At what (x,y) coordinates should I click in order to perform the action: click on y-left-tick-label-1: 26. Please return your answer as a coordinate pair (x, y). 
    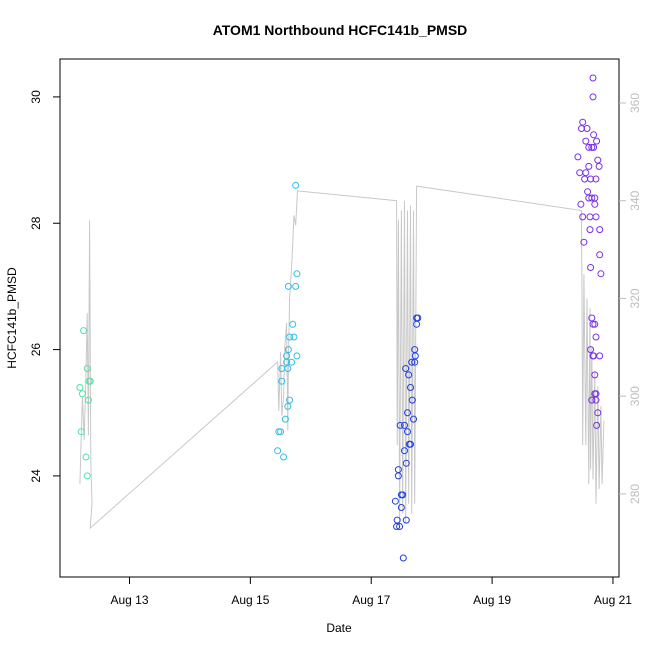
    Looking at the image, I should click on (36, 350).